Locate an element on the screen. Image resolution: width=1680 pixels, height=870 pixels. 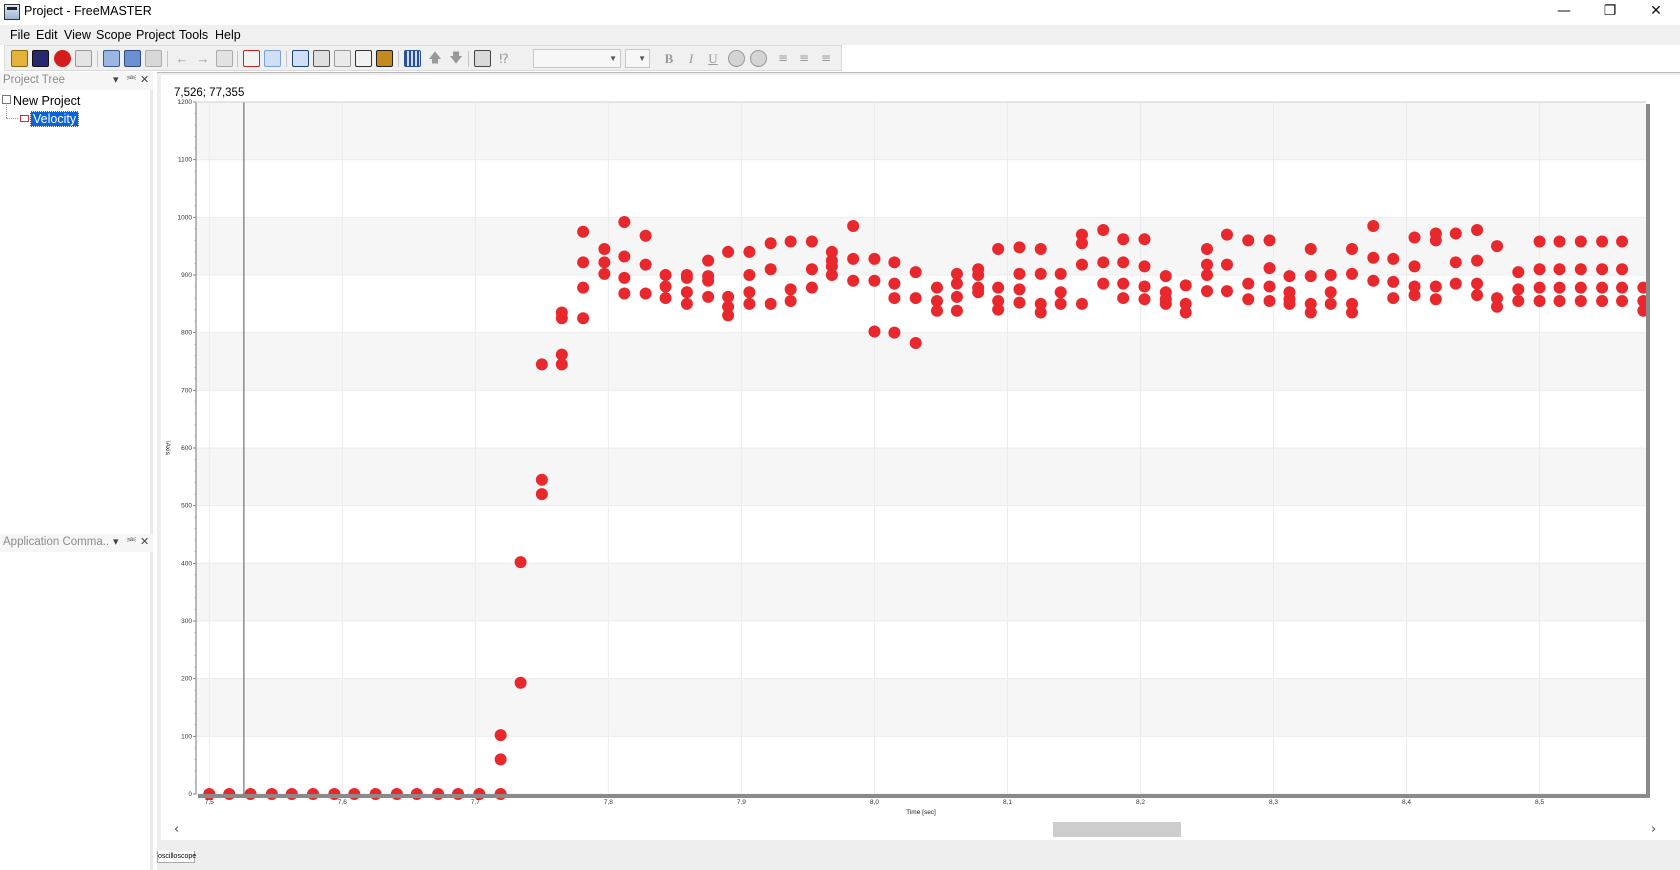
tab-oscilloscope: oscilloscope is located at coordinates (176, 857).